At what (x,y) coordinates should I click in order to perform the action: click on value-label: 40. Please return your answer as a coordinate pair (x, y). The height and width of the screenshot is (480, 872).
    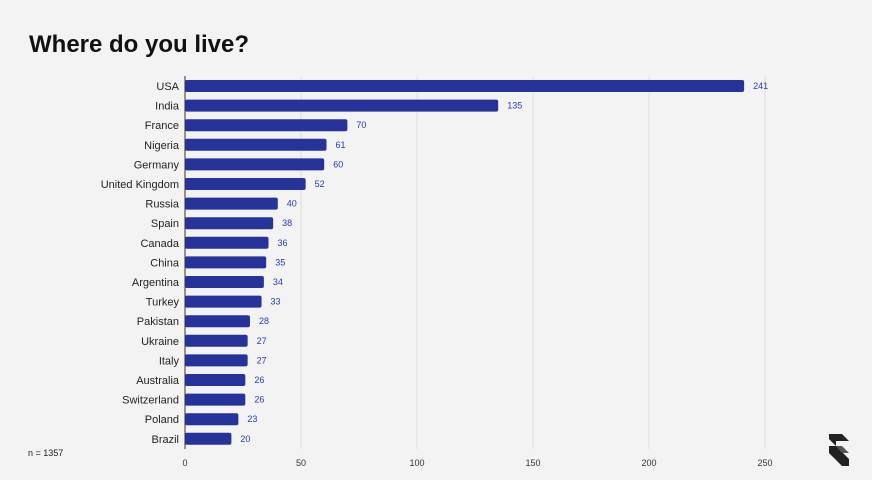
    Looking at the image, I should click on (292, 204).